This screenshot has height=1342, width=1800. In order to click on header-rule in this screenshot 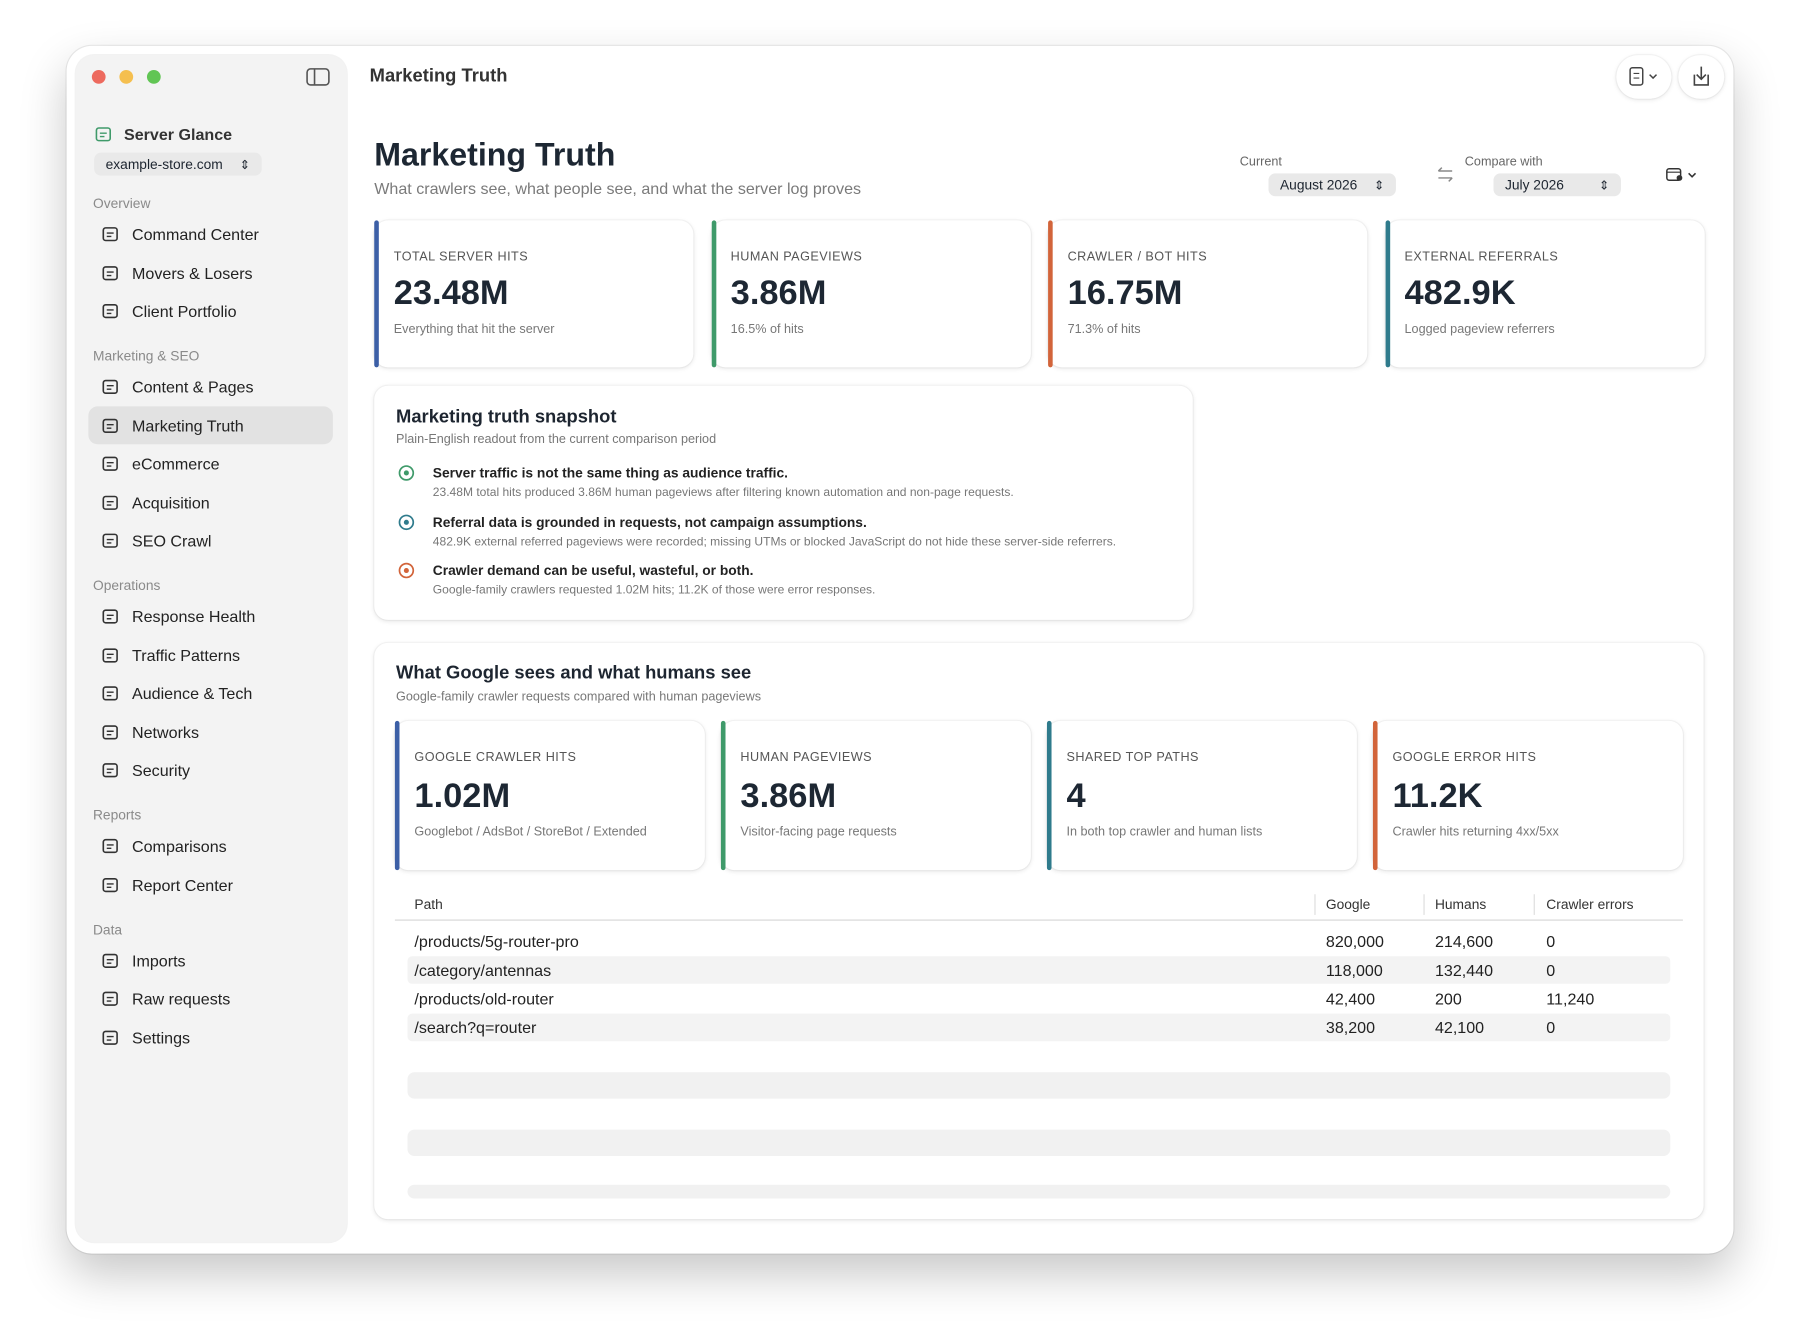, I will do `click(1038, 920)`.